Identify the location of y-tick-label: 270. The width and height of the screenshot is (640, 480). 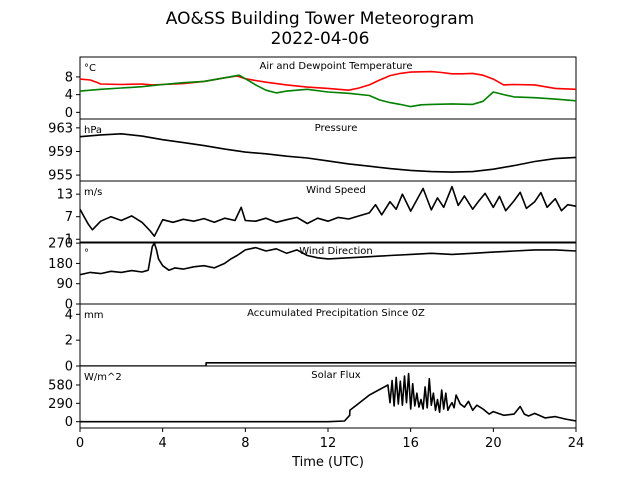
(60, 244).